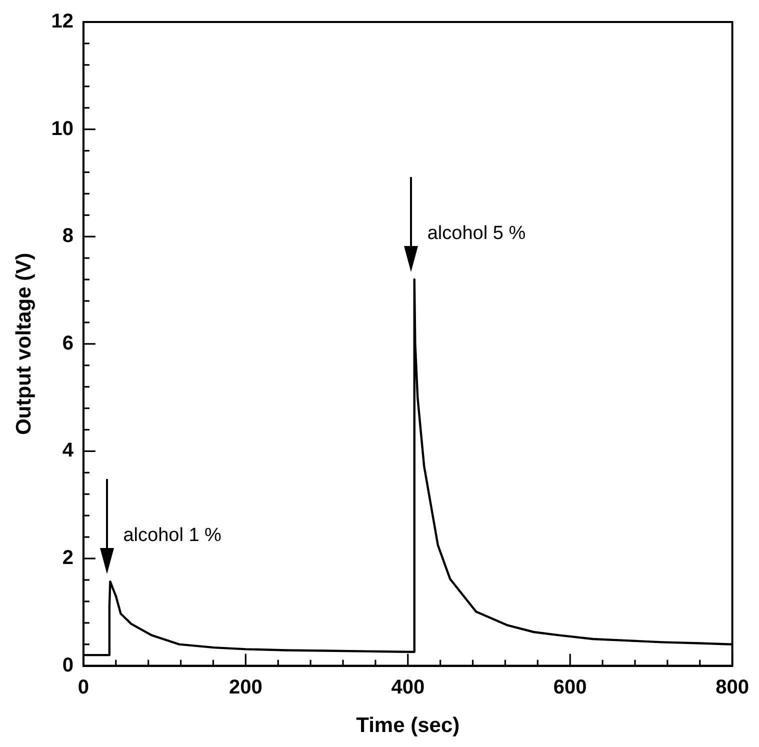  What do you see at coordinates (62, 129) in the screenshot?
I see `y-tick-label: 10` at bounding box center [62, 129].